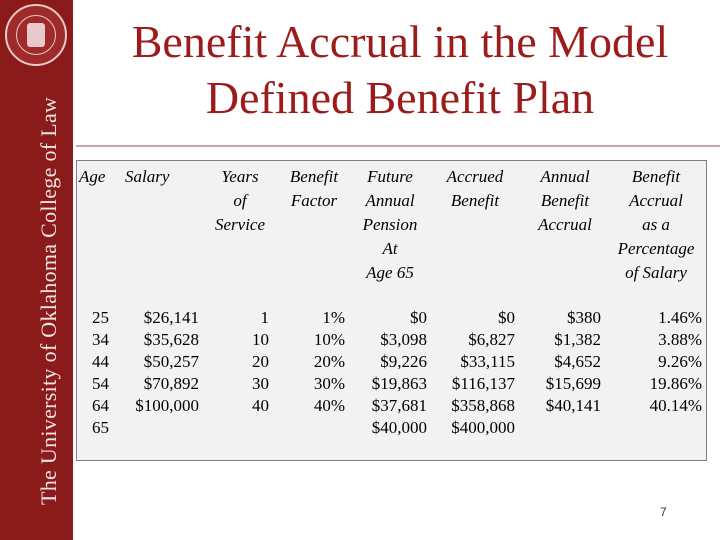 The image size is (720, 540). I want to click on table-row: 65 $40,000 $400,000, so click(391, 428).